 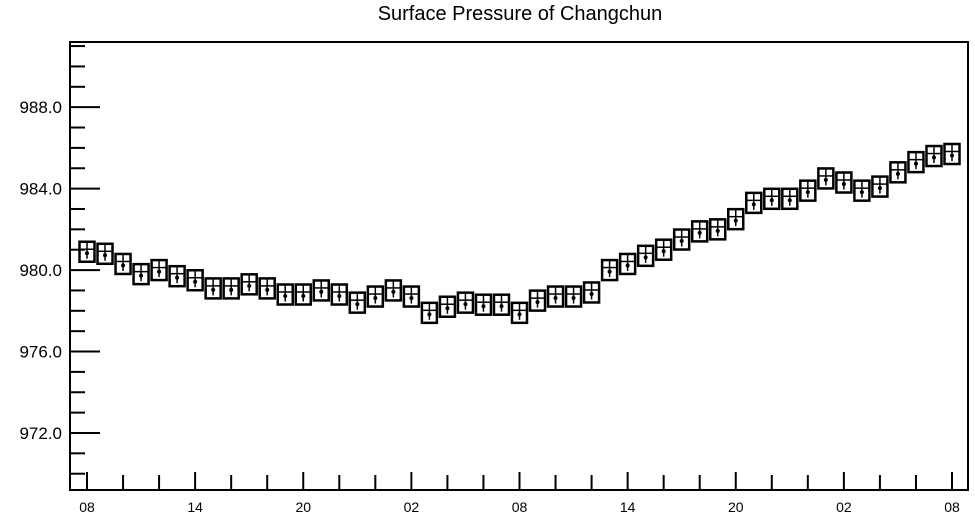 I want to click on x-axis: 08 14 20 02 08 14 20 02 08, so click(x=519, y=493).